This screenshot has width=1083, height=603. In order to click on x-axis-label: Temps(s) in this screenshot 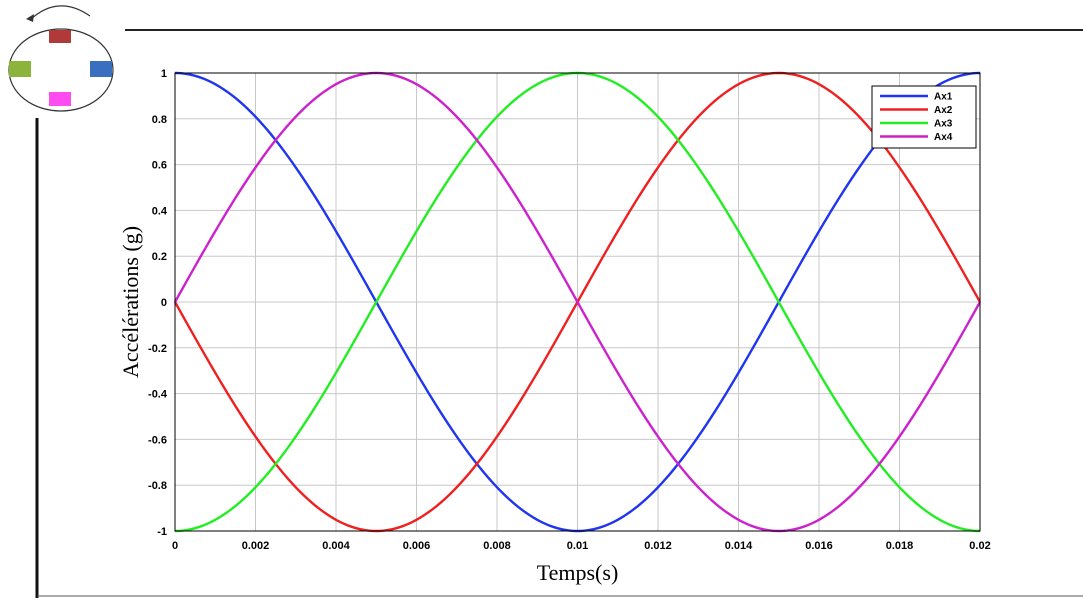, I will do `click(578, 572)`.